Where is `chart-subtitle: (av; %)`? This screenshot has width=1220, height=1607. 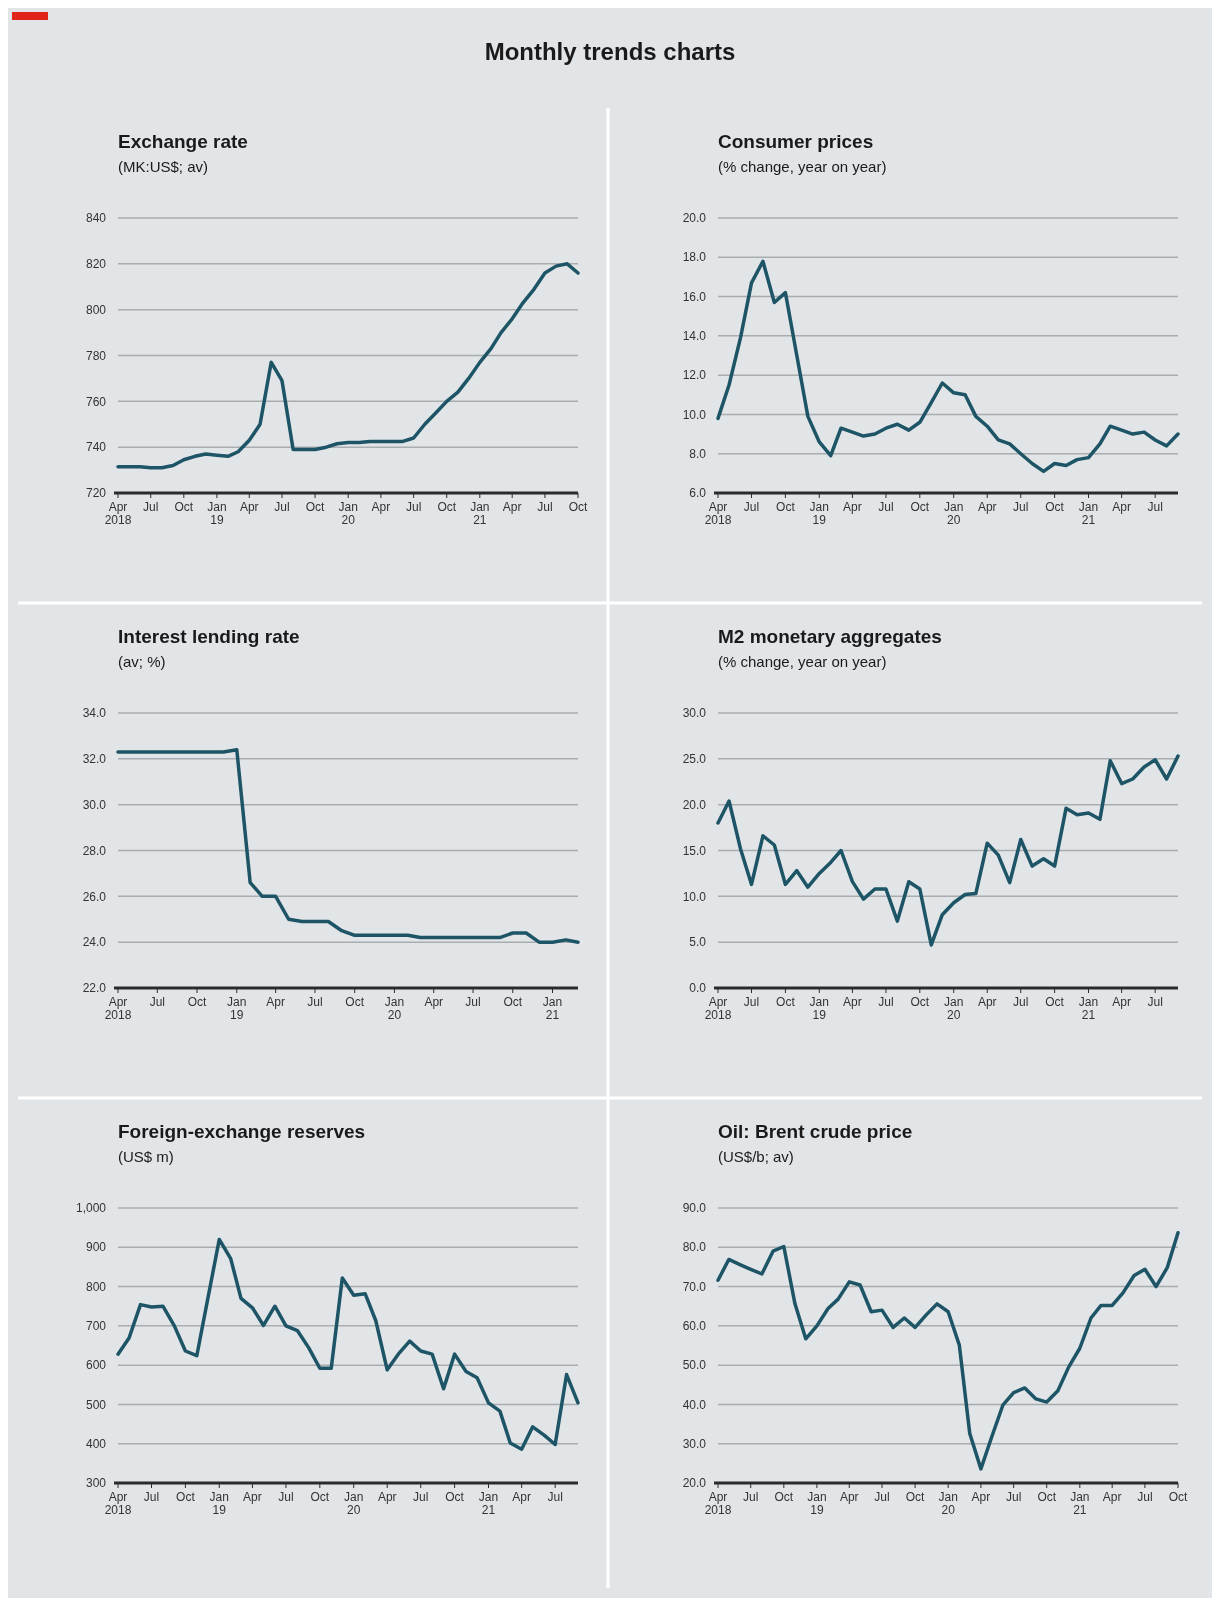 chart-subtitle: (av; %) is located at coordinates (142, 661).